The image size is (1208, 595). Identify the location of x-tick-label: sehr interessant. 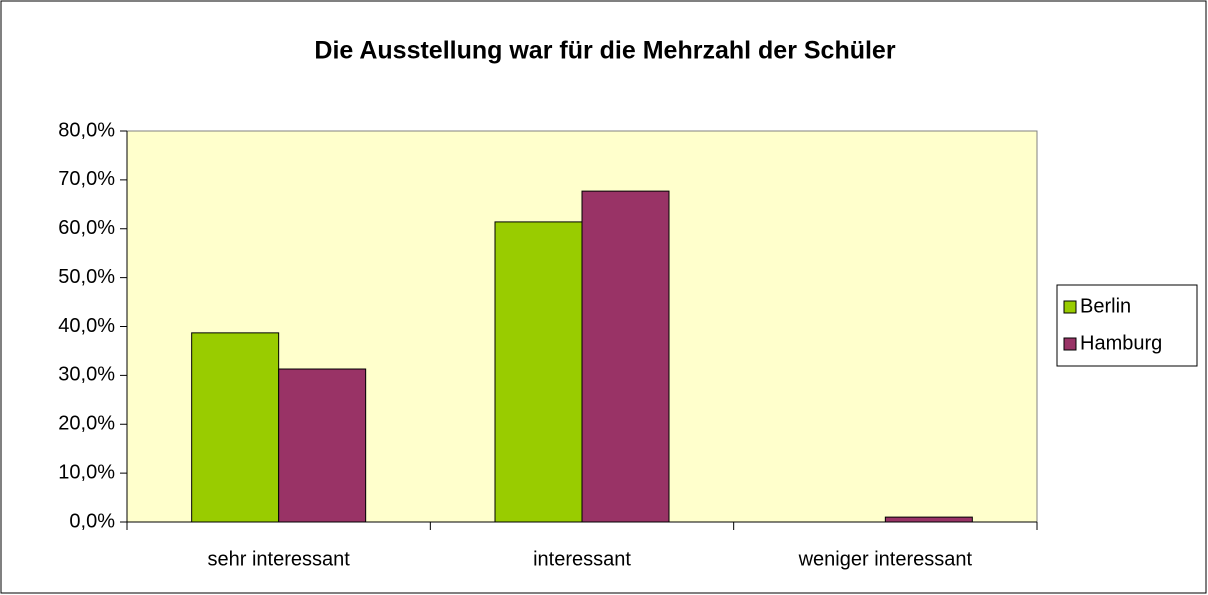
(279, 559).